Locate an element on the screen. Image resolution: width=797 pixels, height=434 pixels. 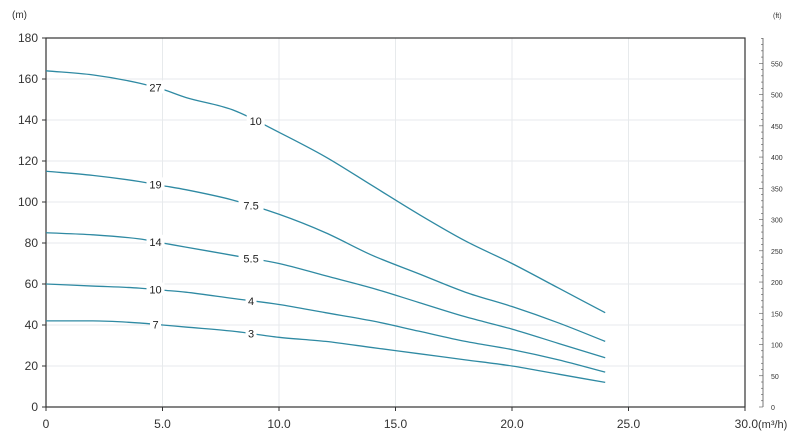
right-axis-unit: (ft) is located at coordinates (777, 16).